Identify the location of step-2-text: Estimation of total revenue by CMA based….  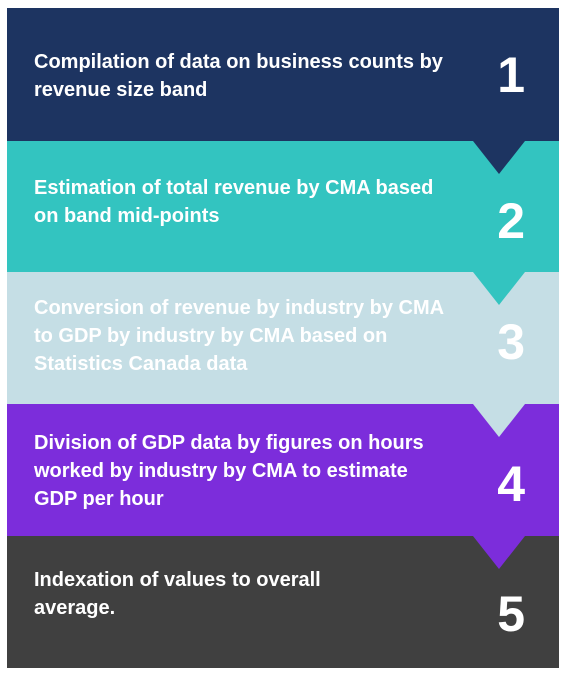
(234, 202).